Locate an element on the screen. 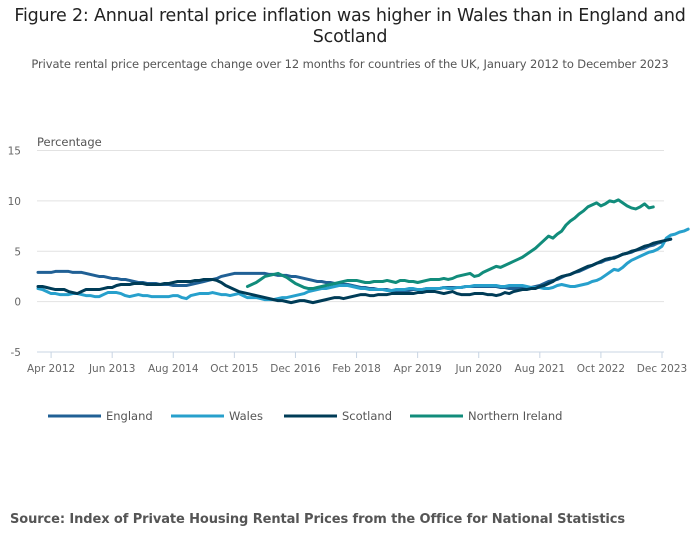 Image resolution: width=700 pixels, height=549 pixels. y-tick-label: 0 is located at coordinates (17, 303).